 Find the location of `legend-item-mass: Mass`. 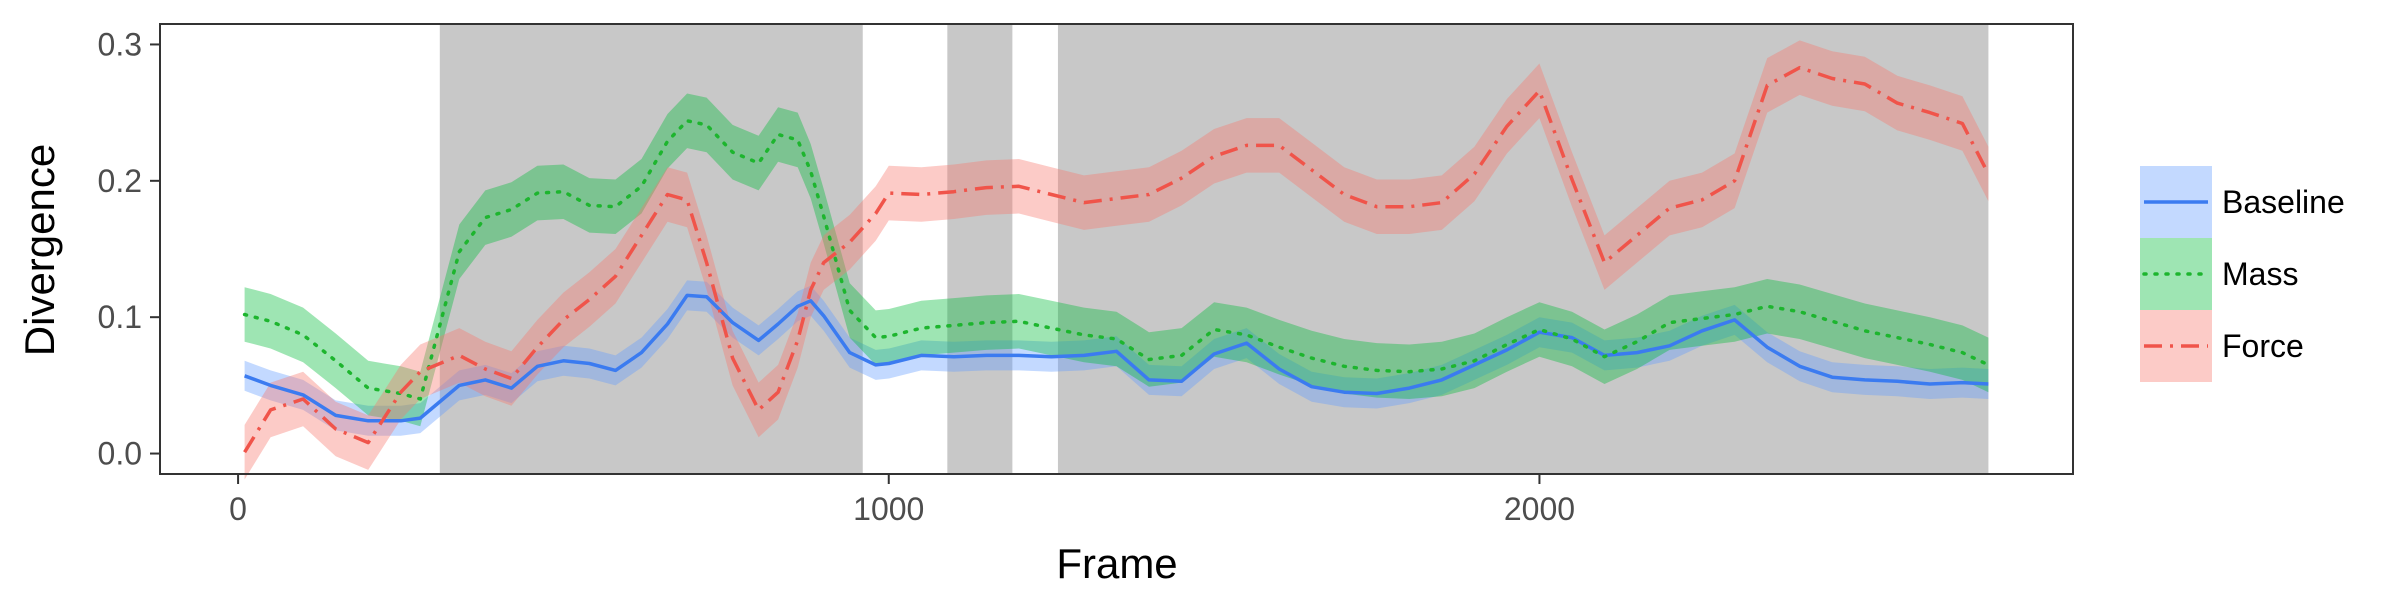

legend-item-mass: Mass is located at coordinates (2219, 274).